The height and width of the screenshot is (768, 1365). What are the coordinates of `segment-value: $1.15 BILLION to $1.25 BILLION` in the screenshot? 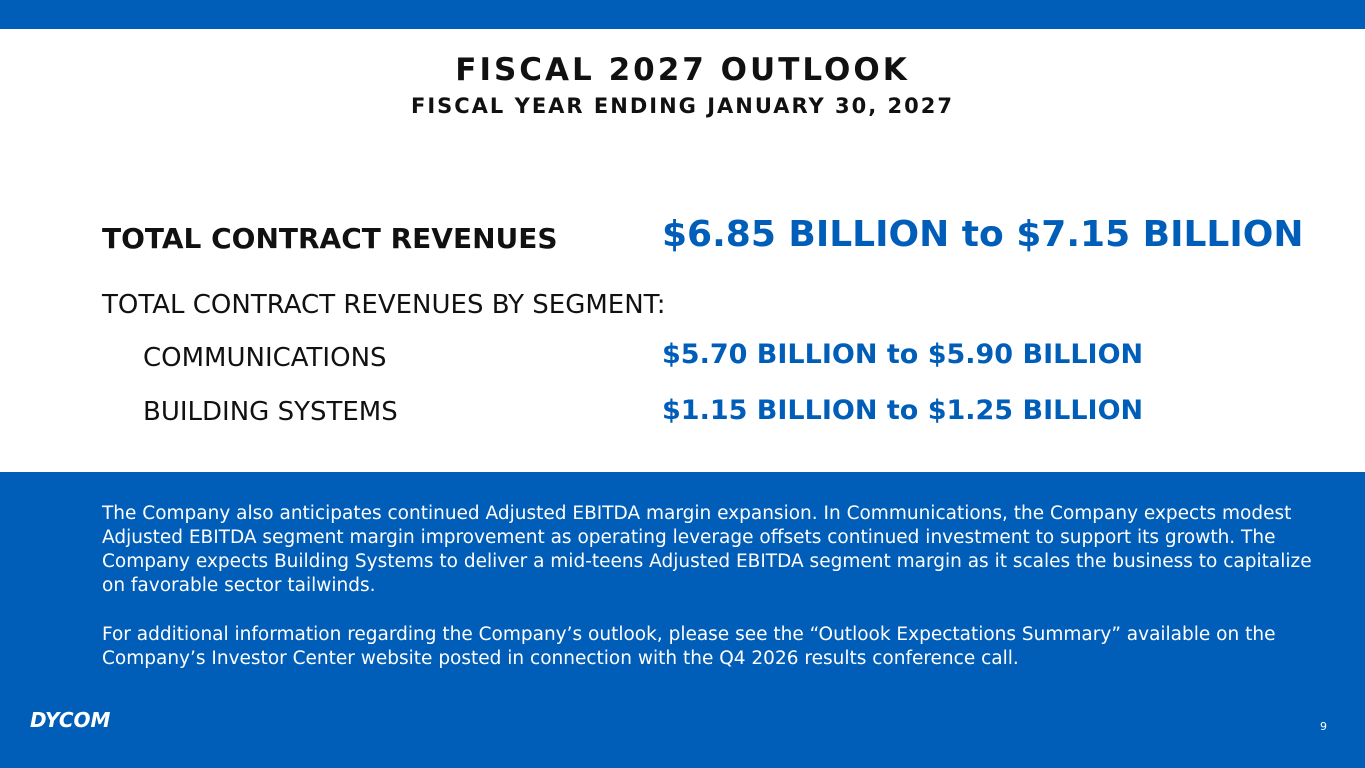 It's located at (903, 410).